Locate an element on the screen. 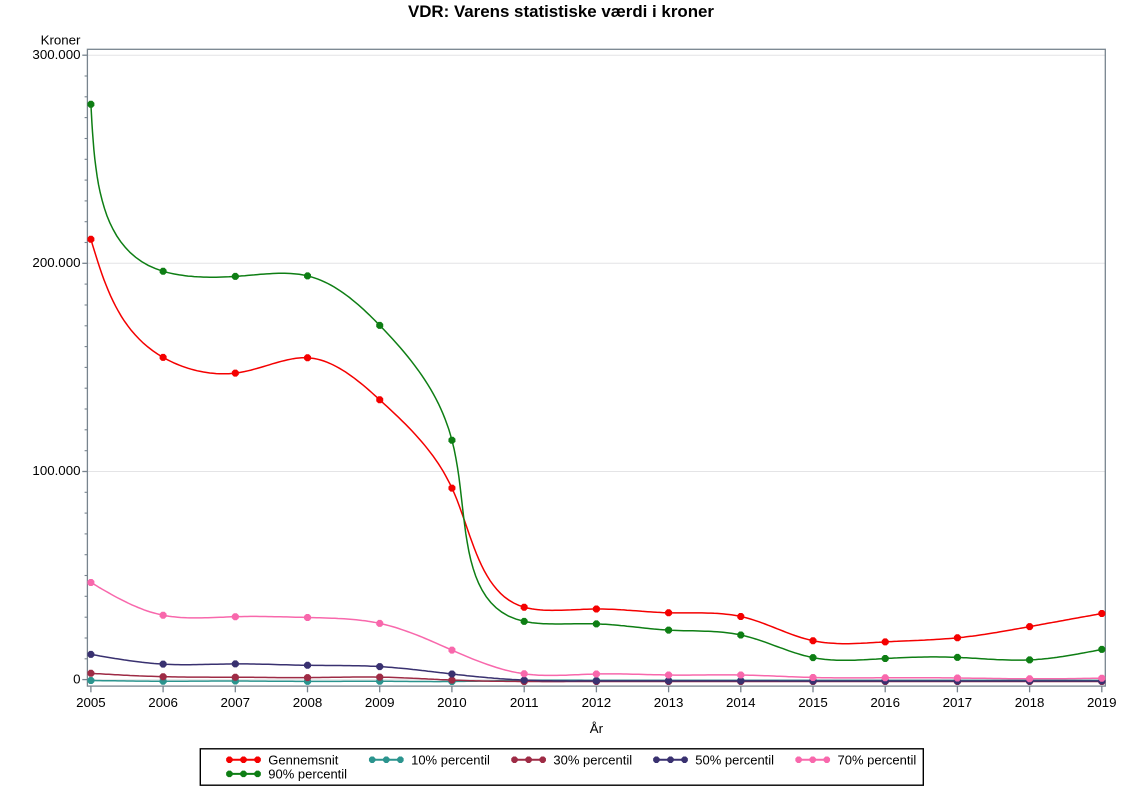 Image resolution: width=1122 pixels, height=793 pixels. svg-text: Gennemsnit is located at coordinates (303, 759).